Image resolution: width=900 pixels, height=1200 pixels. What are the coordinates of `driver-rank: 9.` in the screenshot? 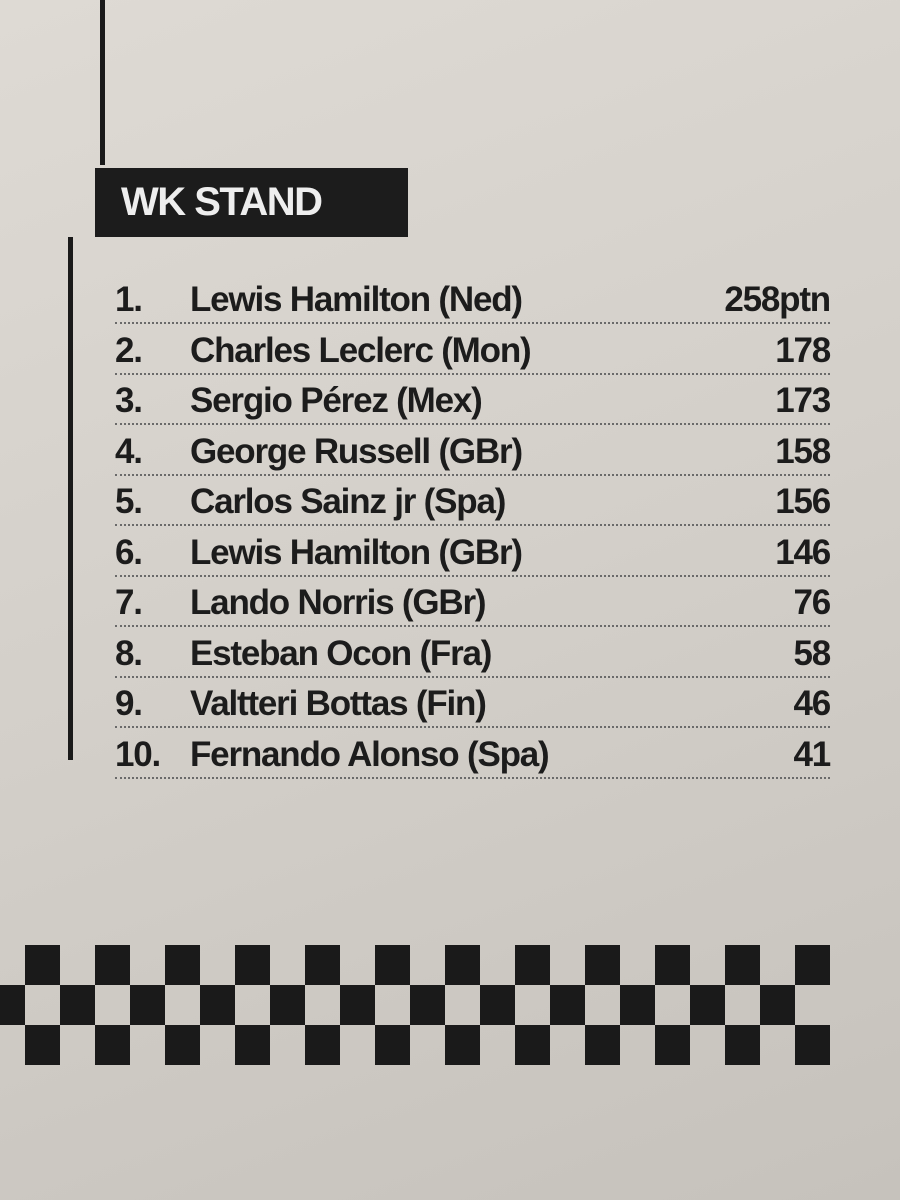 It's located at (129, 703).